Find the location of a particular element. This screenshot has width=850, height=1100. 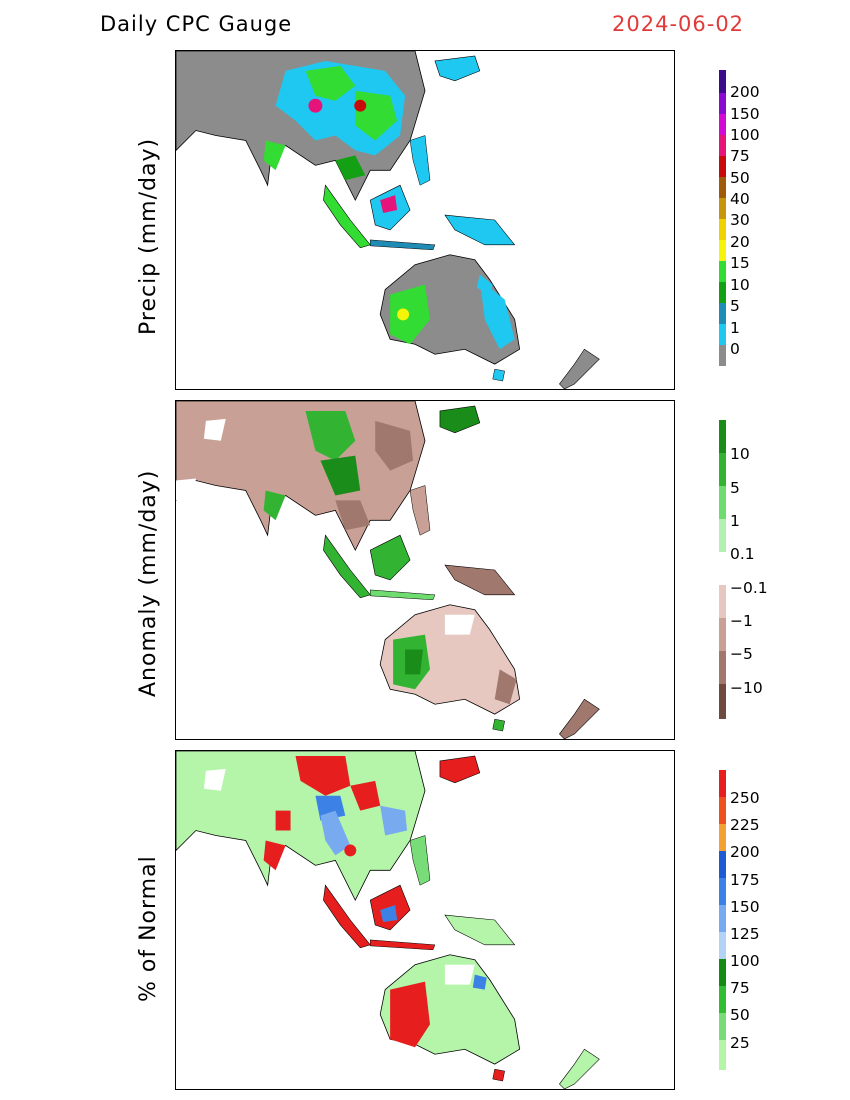

percent-normal-colorbar is located at coordinates (722, 920).